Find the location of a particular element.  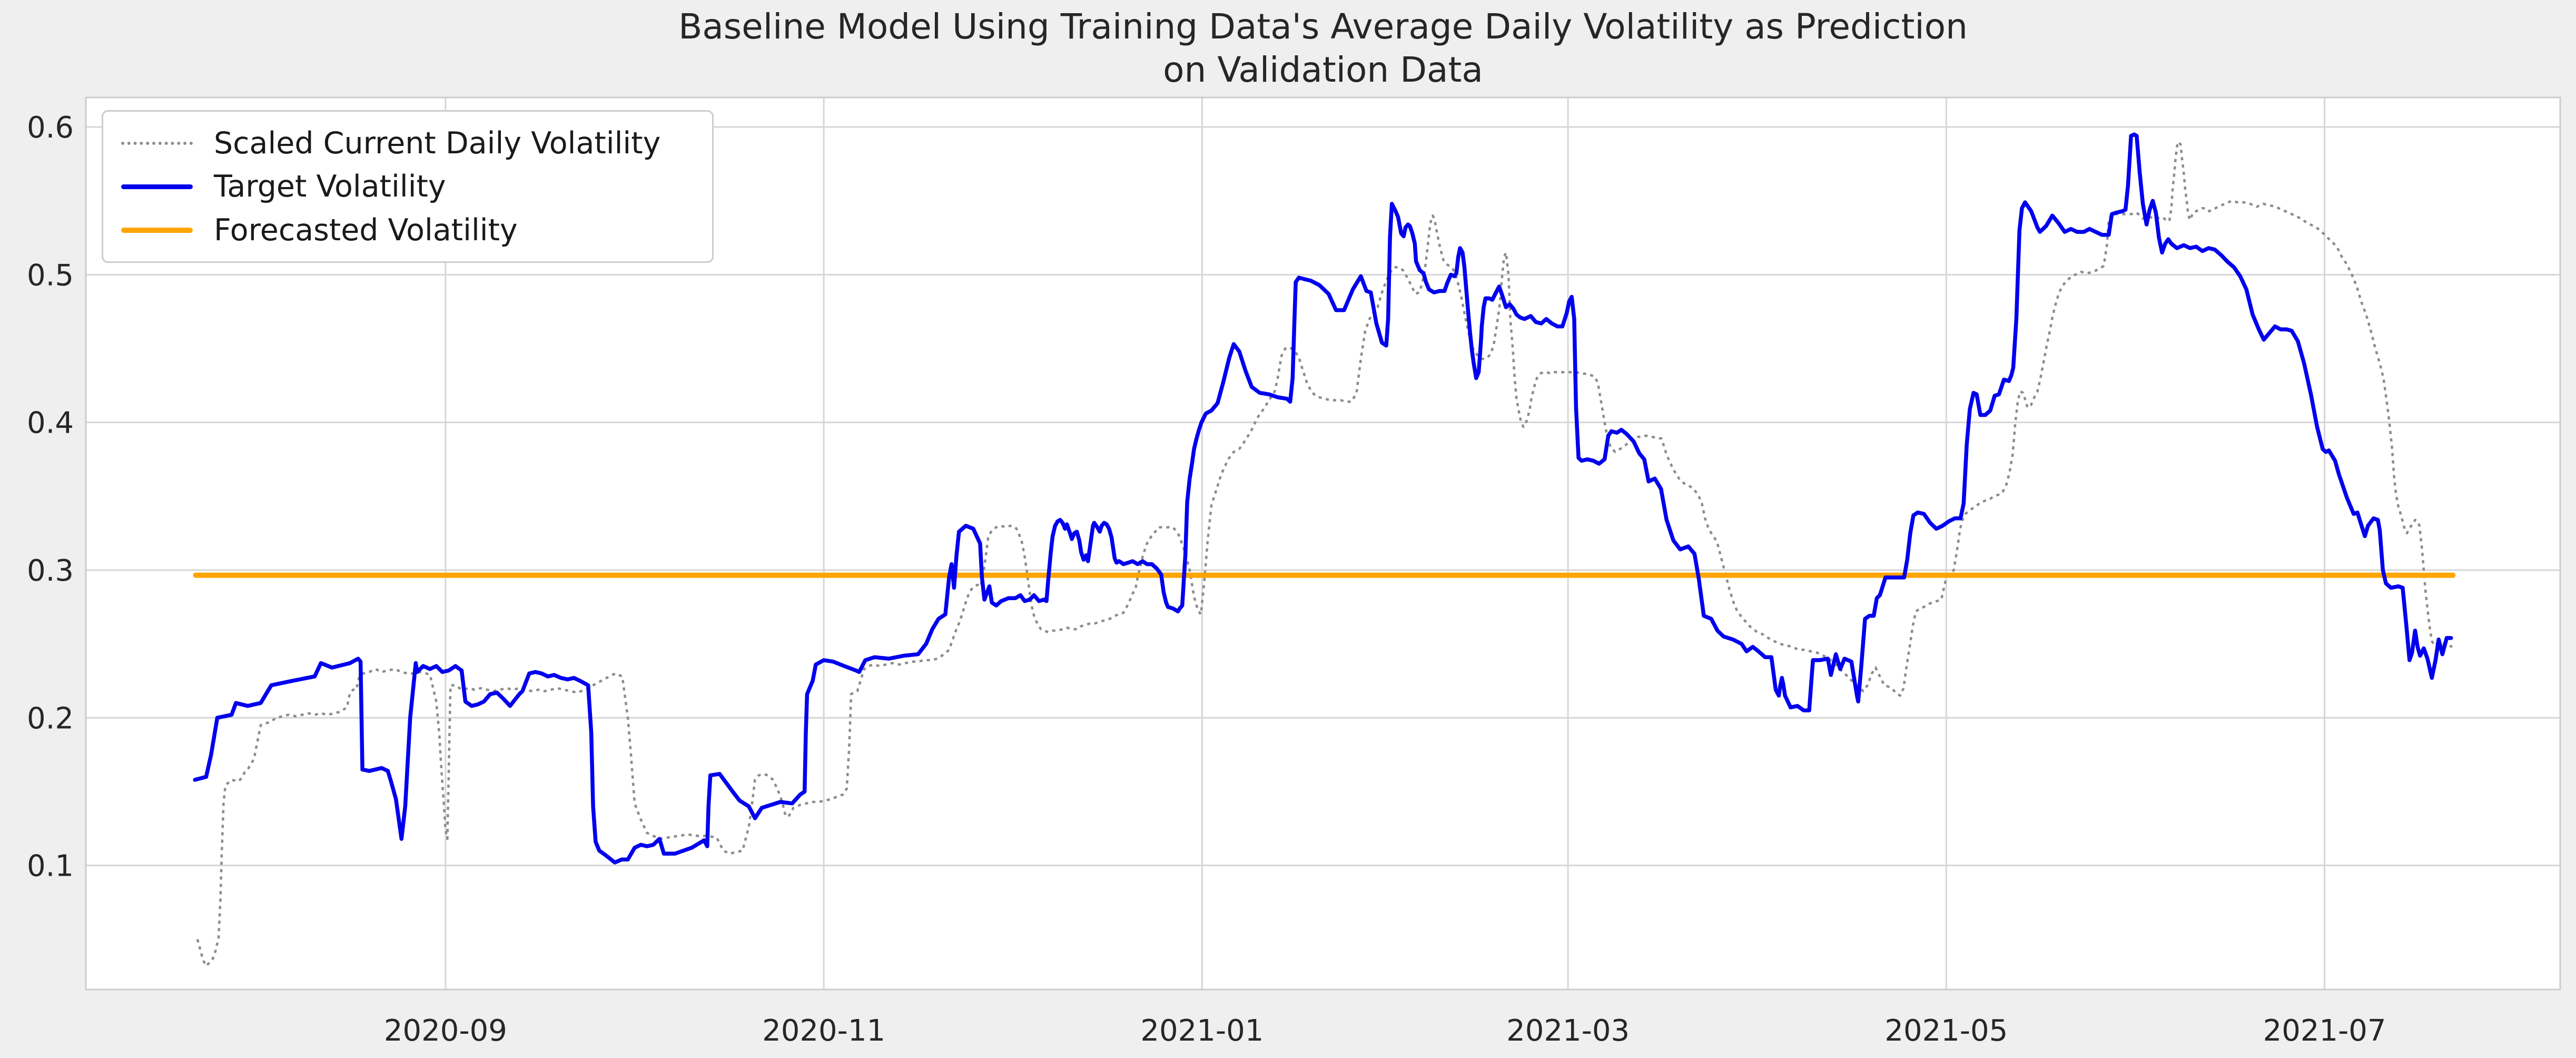

orange-line-swatch-icon is located at coordinates (157, 230).